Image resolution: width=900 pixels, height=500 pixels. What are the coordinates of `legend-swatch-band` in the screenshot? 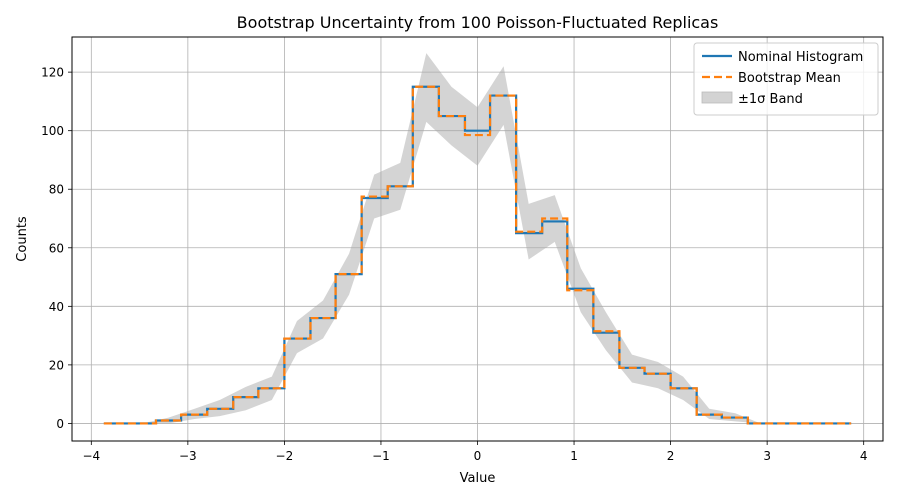 It's located at (717, 97).